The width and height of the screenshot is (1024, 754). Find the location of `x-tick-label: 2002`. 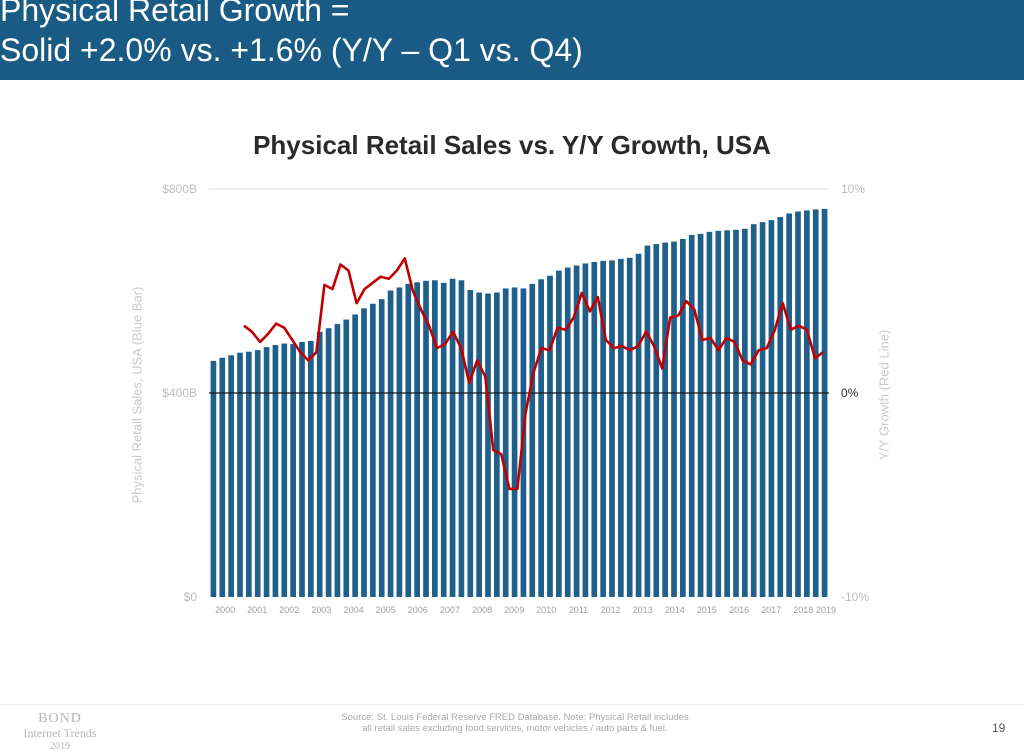

x-tick-label: 2002 is located at coordinates (289, 610).